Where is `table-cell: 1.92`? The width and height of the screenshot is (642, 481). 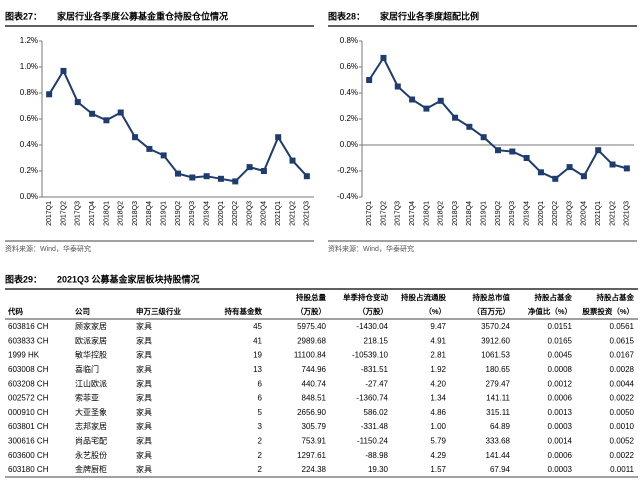
table-cell: 1.92 is located at coordinates (438, 369).